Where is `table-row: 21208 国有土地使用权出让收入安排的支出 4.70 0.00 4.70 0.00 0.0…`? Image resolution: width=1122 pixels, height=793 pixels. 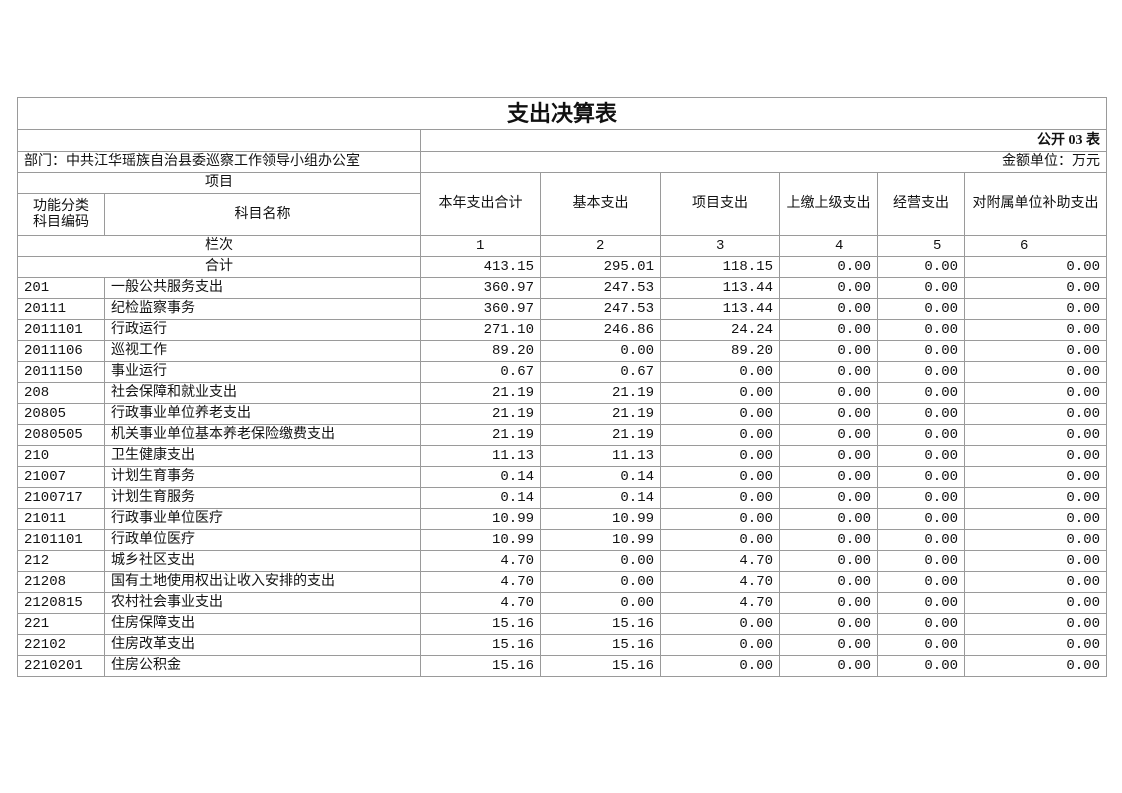
table-row: 21208 国有土地使用权出让收入安排的支出 4.70 0.00 4.70 0.00 0.0… is located at coordinates (562, 582).